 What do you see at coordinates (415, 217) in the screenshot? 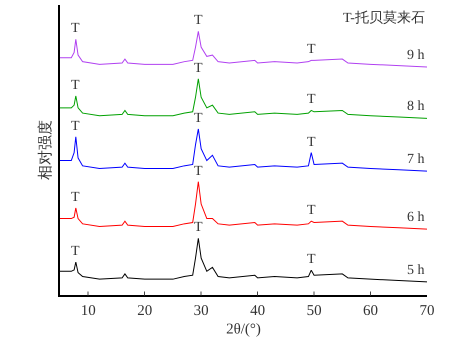
I see `series-label: 6 h` at bounding box center [415, 217].